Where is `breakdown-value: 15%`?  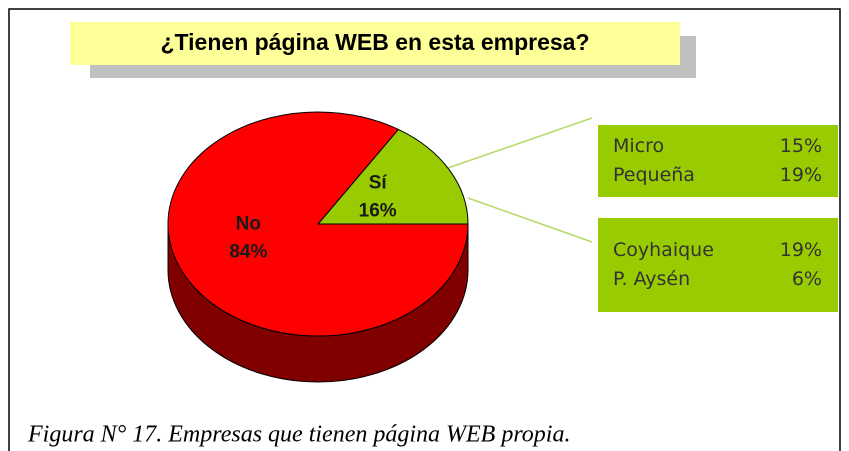
breakdown-value: 15% is located at coordinates (801, 146).